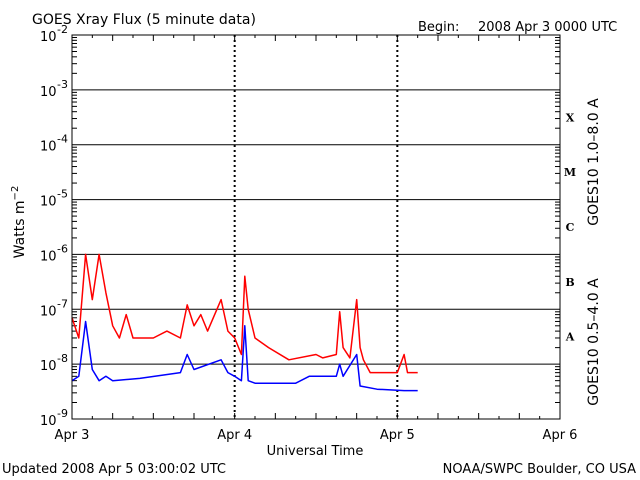 This screenshot has height=480, width=640. I want to click on flare-class-label: M, so click(570, 172).